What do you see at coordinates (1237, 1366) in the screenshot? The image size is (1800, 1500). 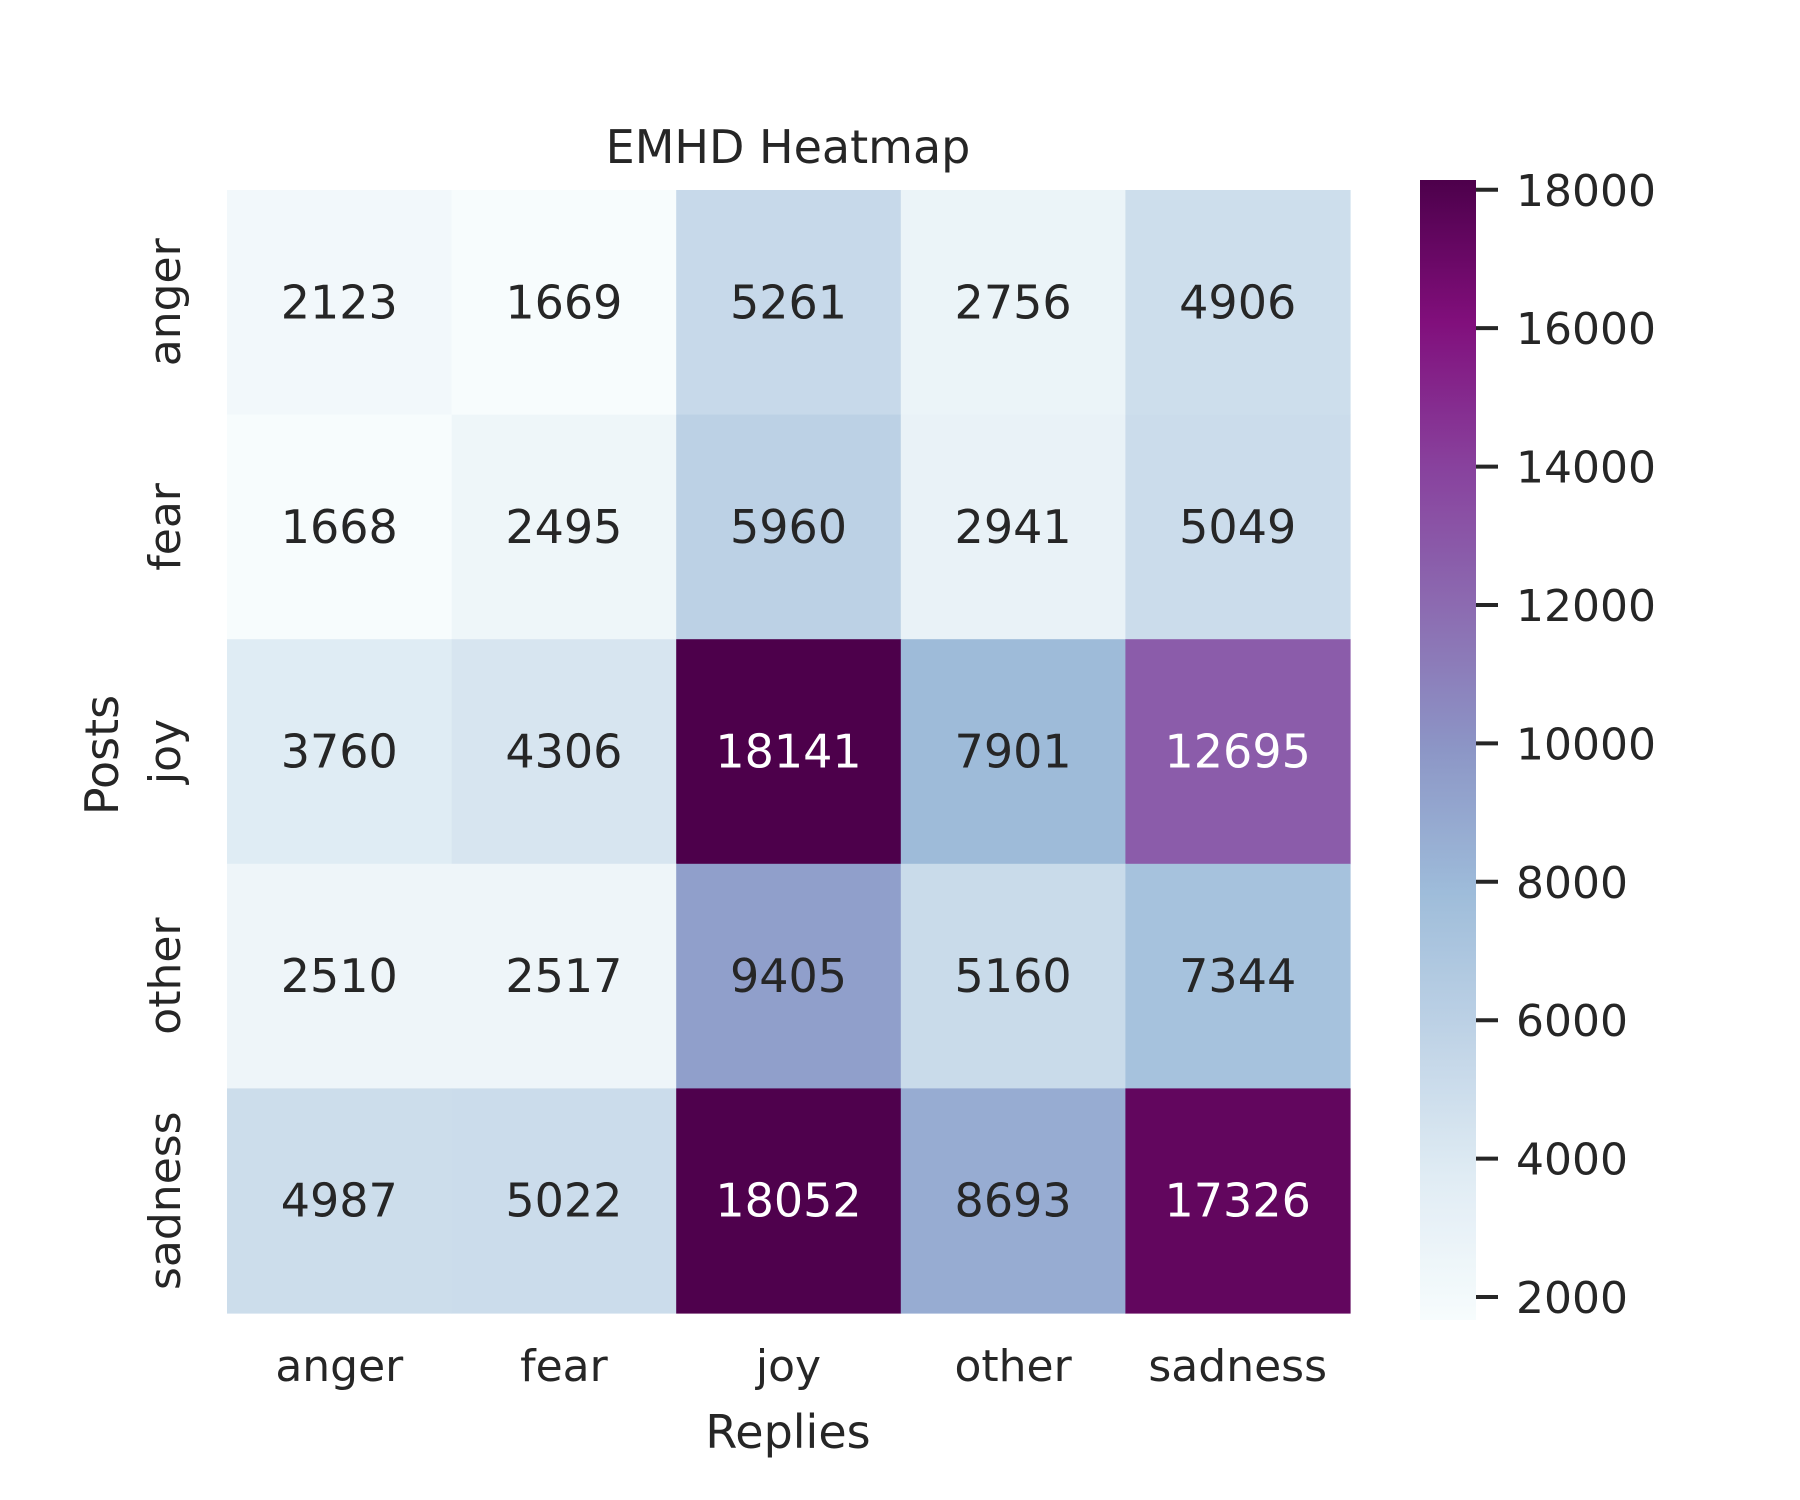 I see `x-tick-label-sadness: sadness` at bounding box center [1237, 1366].